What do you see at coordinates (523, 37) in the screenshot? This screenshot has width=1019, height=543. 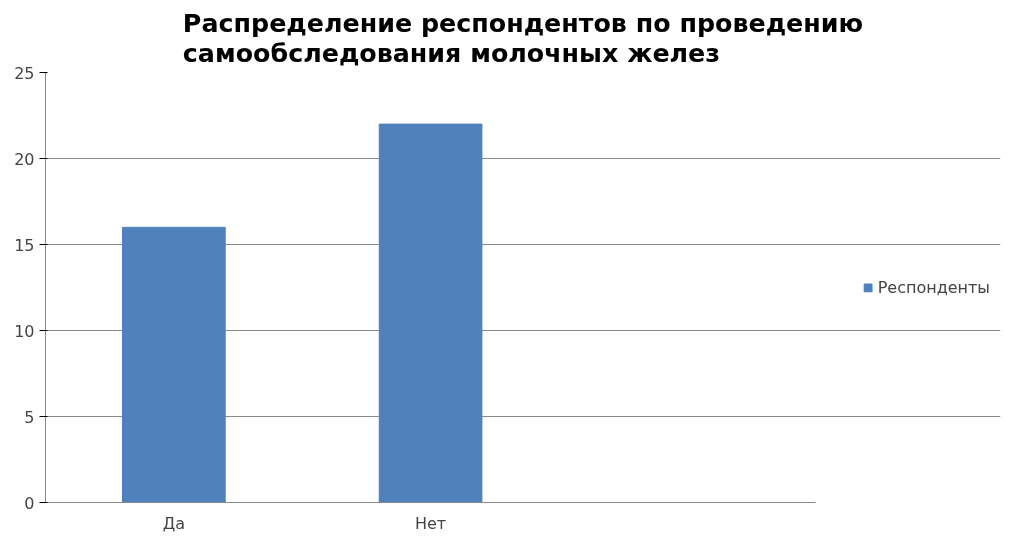 I see `chart-title: Распределение респондентов по проведению самообследования молочных желез` at bounding box center [523, 37].